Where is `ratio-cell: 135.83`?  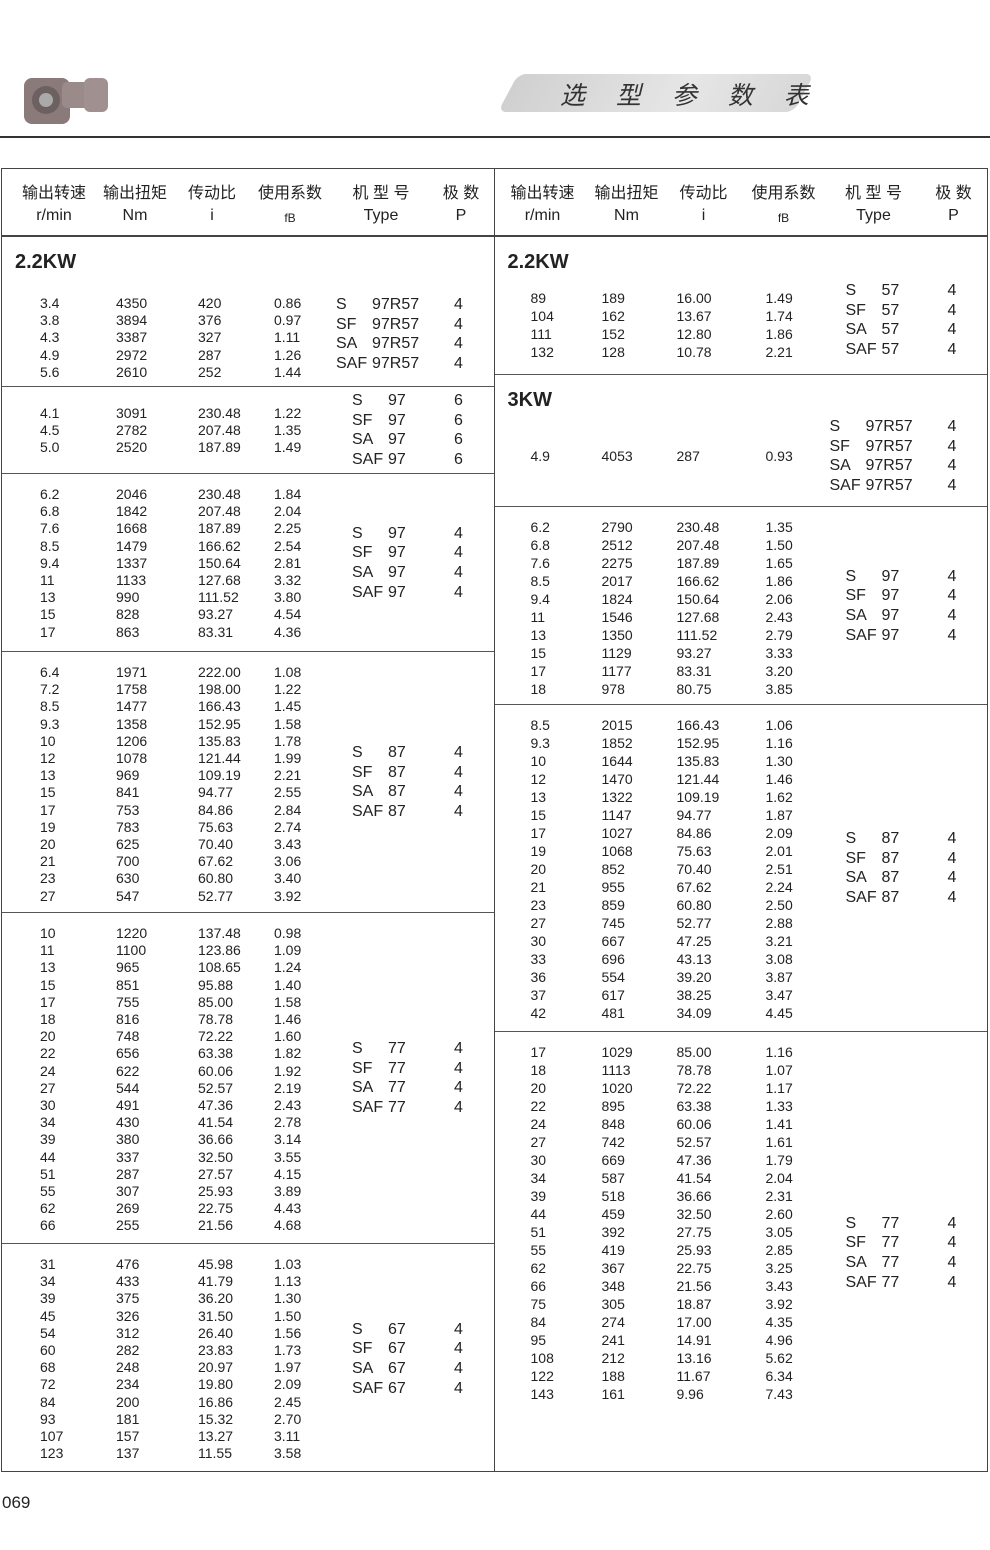 ratio-cell: 135.83 is located at coordinates (698, 761).